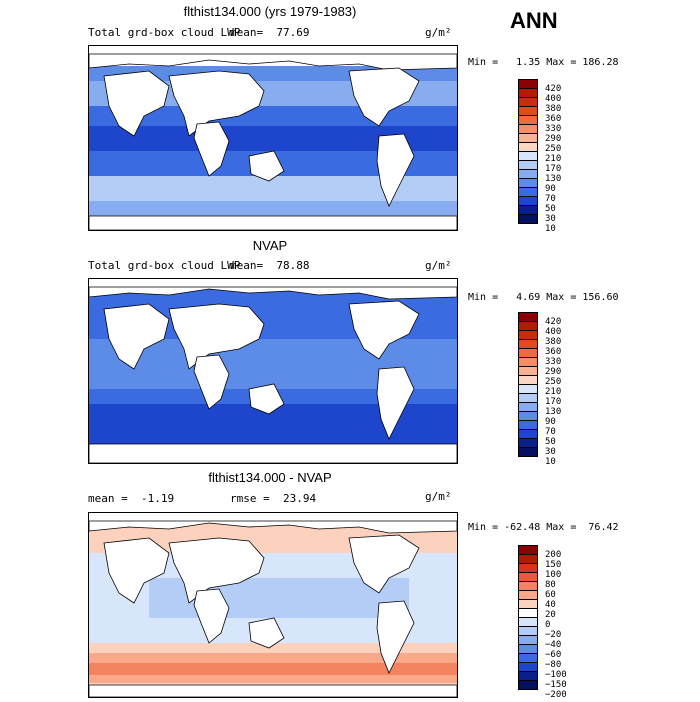 This screenshot has height=702, width=700. Describe the element at coordinates (553, 655) in the screenshot. I see `cb3-label: −60` at that location.